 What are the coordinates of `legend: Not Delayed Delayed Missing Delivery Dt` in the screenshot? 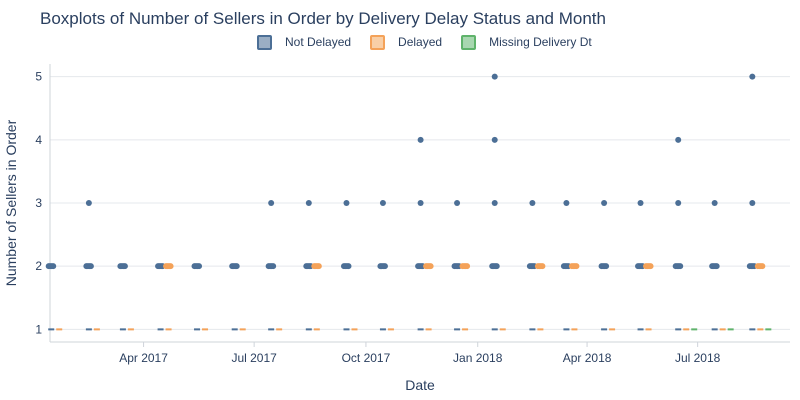 It's located at (434, 42).